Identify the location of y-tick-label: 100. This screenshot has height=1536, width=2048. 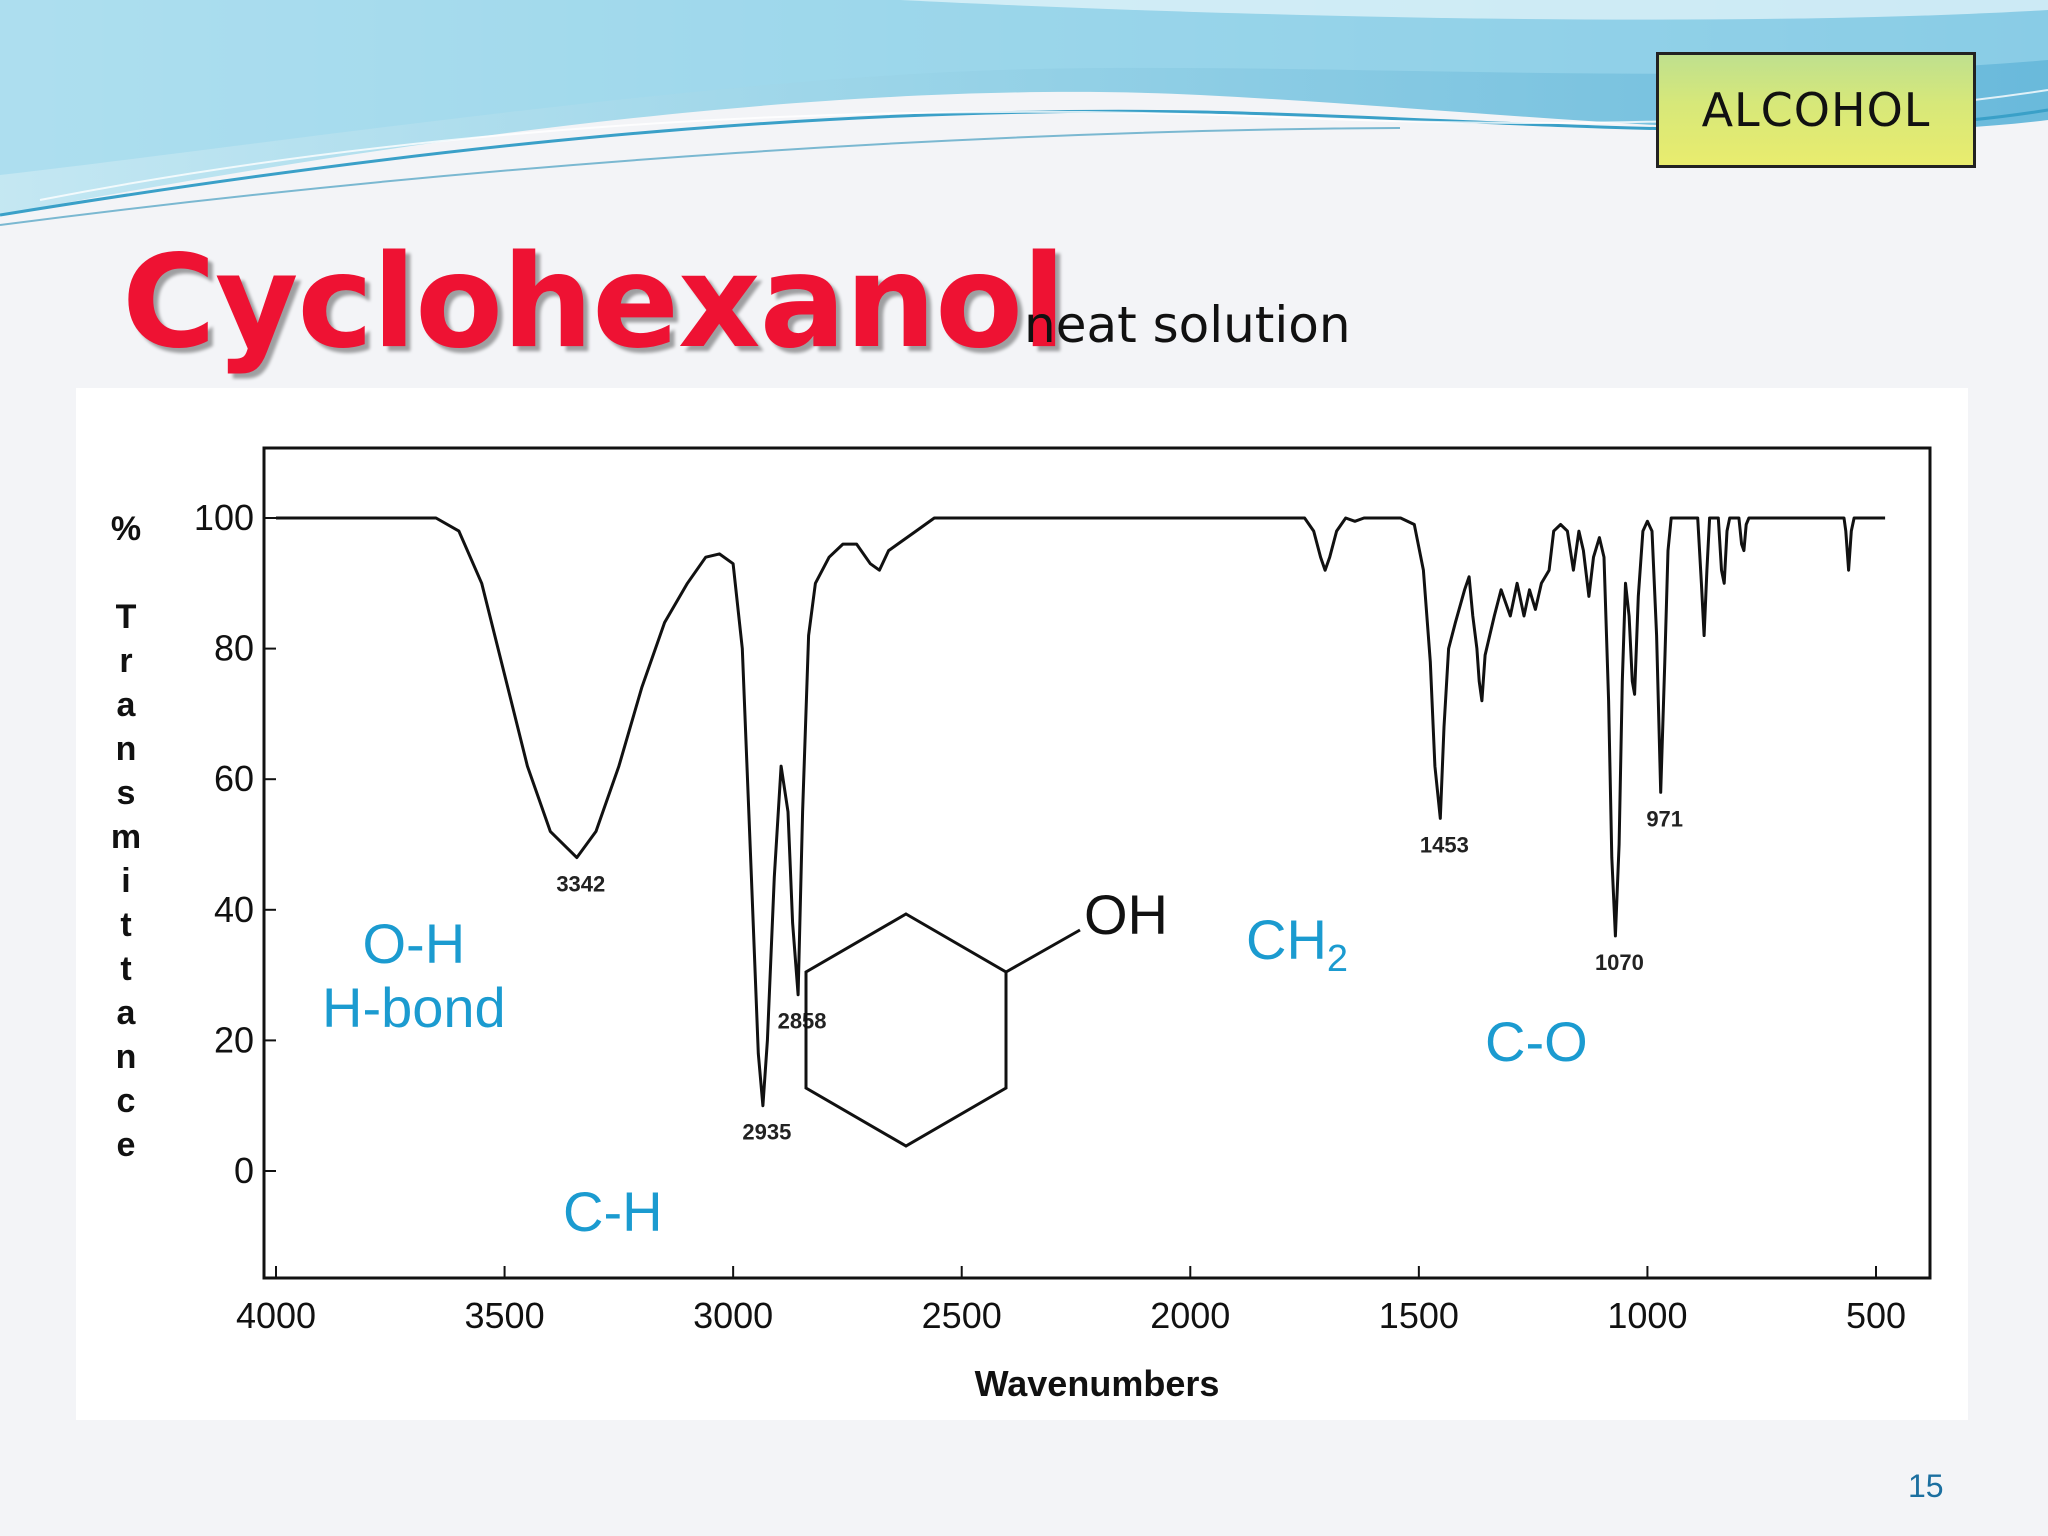
(224, 517).